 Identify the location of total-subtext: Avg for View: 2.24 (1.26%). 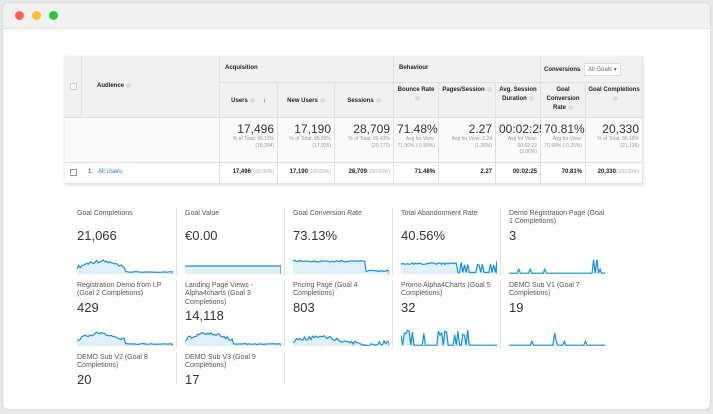
(471, 142).